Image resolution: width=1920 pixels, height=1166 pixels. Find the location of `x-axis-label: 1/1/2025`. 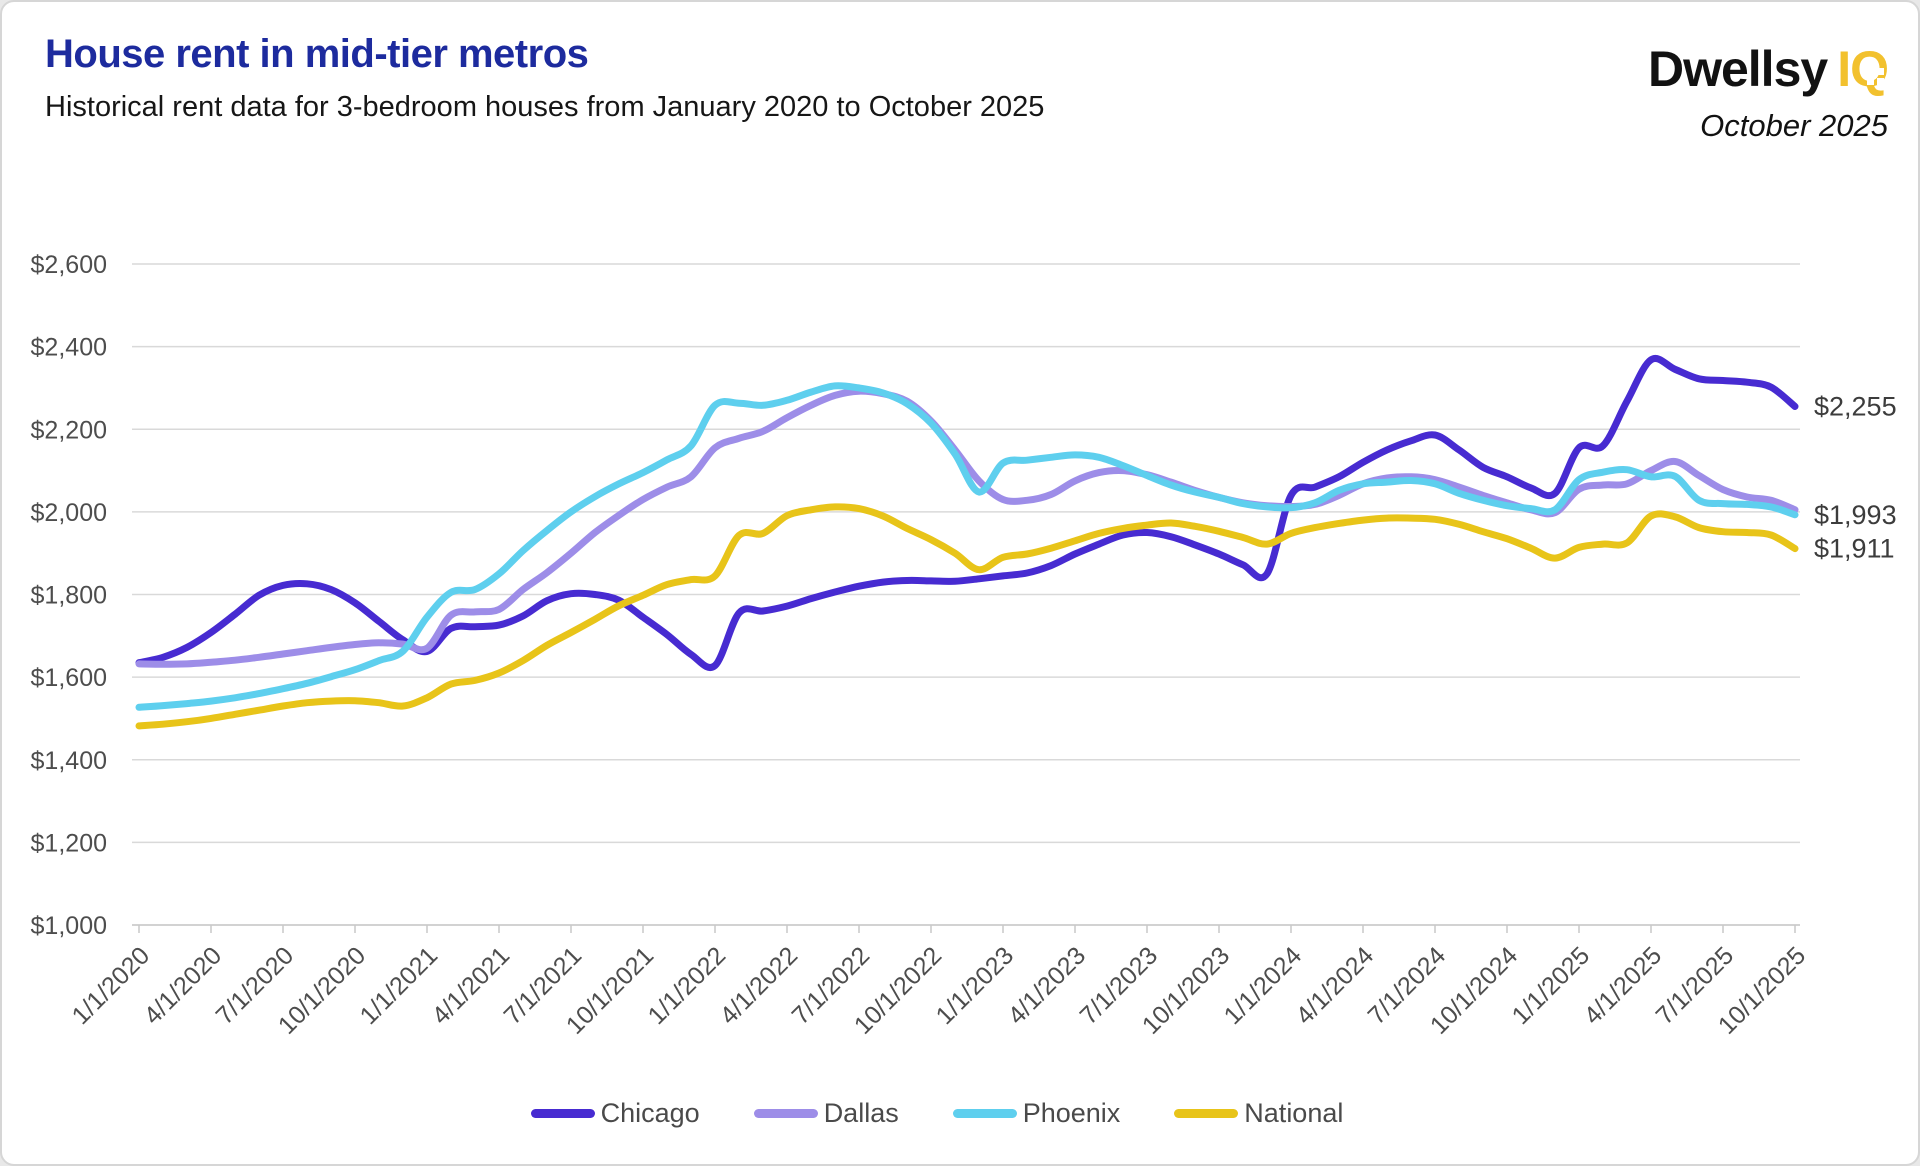

x-axis-label: 1/1/2025 is located at coordinates (1551, 985).